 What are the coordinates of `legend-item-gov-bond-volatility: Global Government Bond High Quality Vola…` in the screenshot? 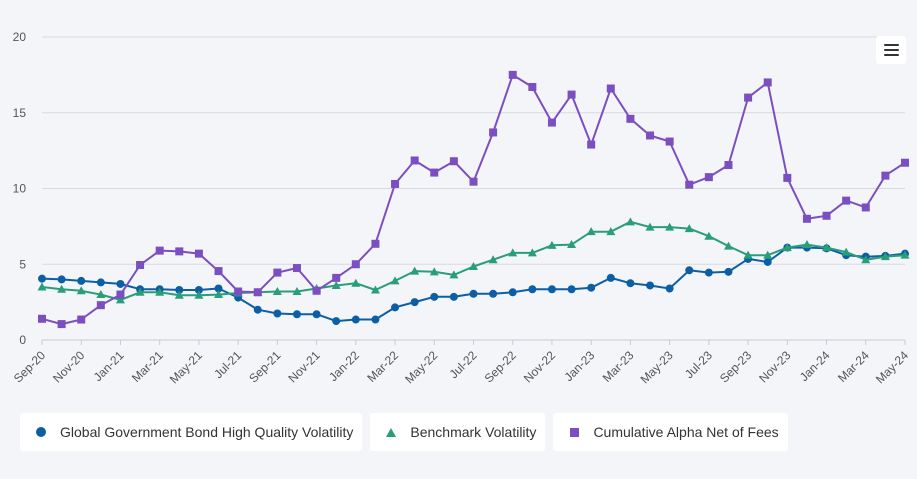 It's located at (191, 432).